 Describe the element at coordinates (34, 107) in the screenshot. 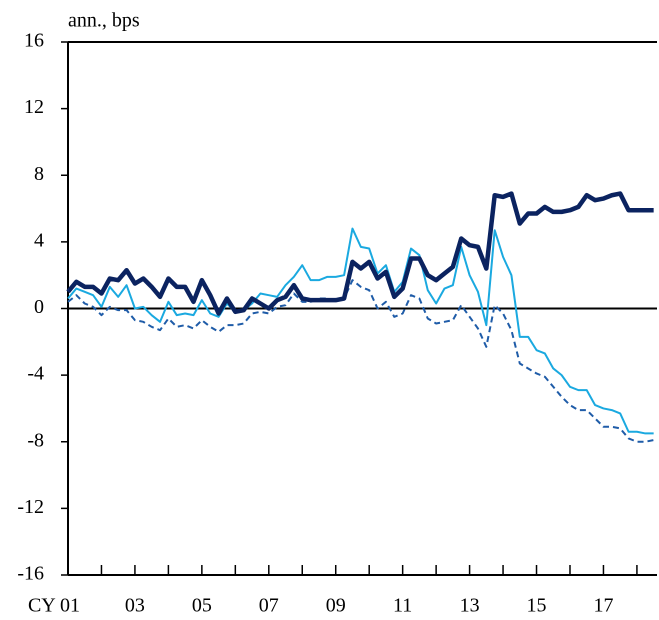

I see `y-tick-label: 12` at that location.